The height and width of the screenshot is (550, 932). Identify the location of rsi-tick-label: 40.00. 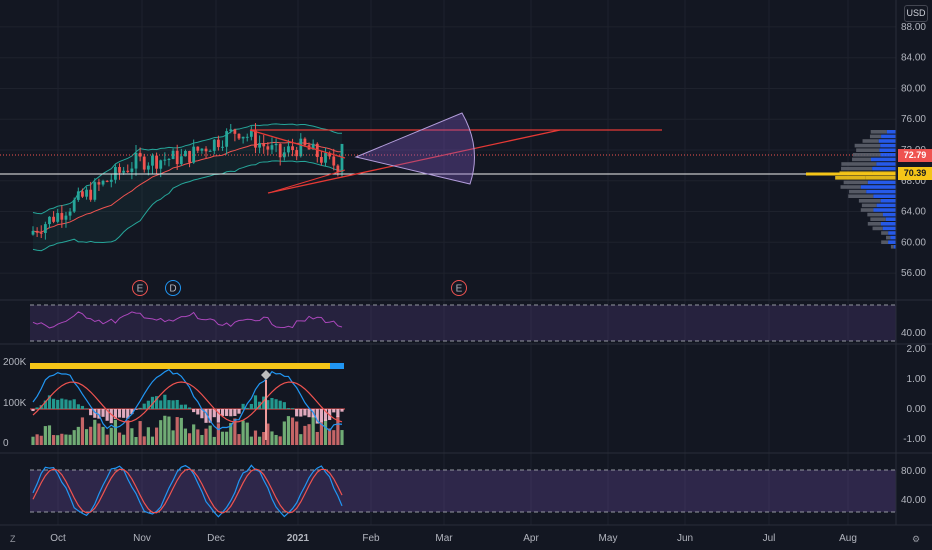
(913, 333).